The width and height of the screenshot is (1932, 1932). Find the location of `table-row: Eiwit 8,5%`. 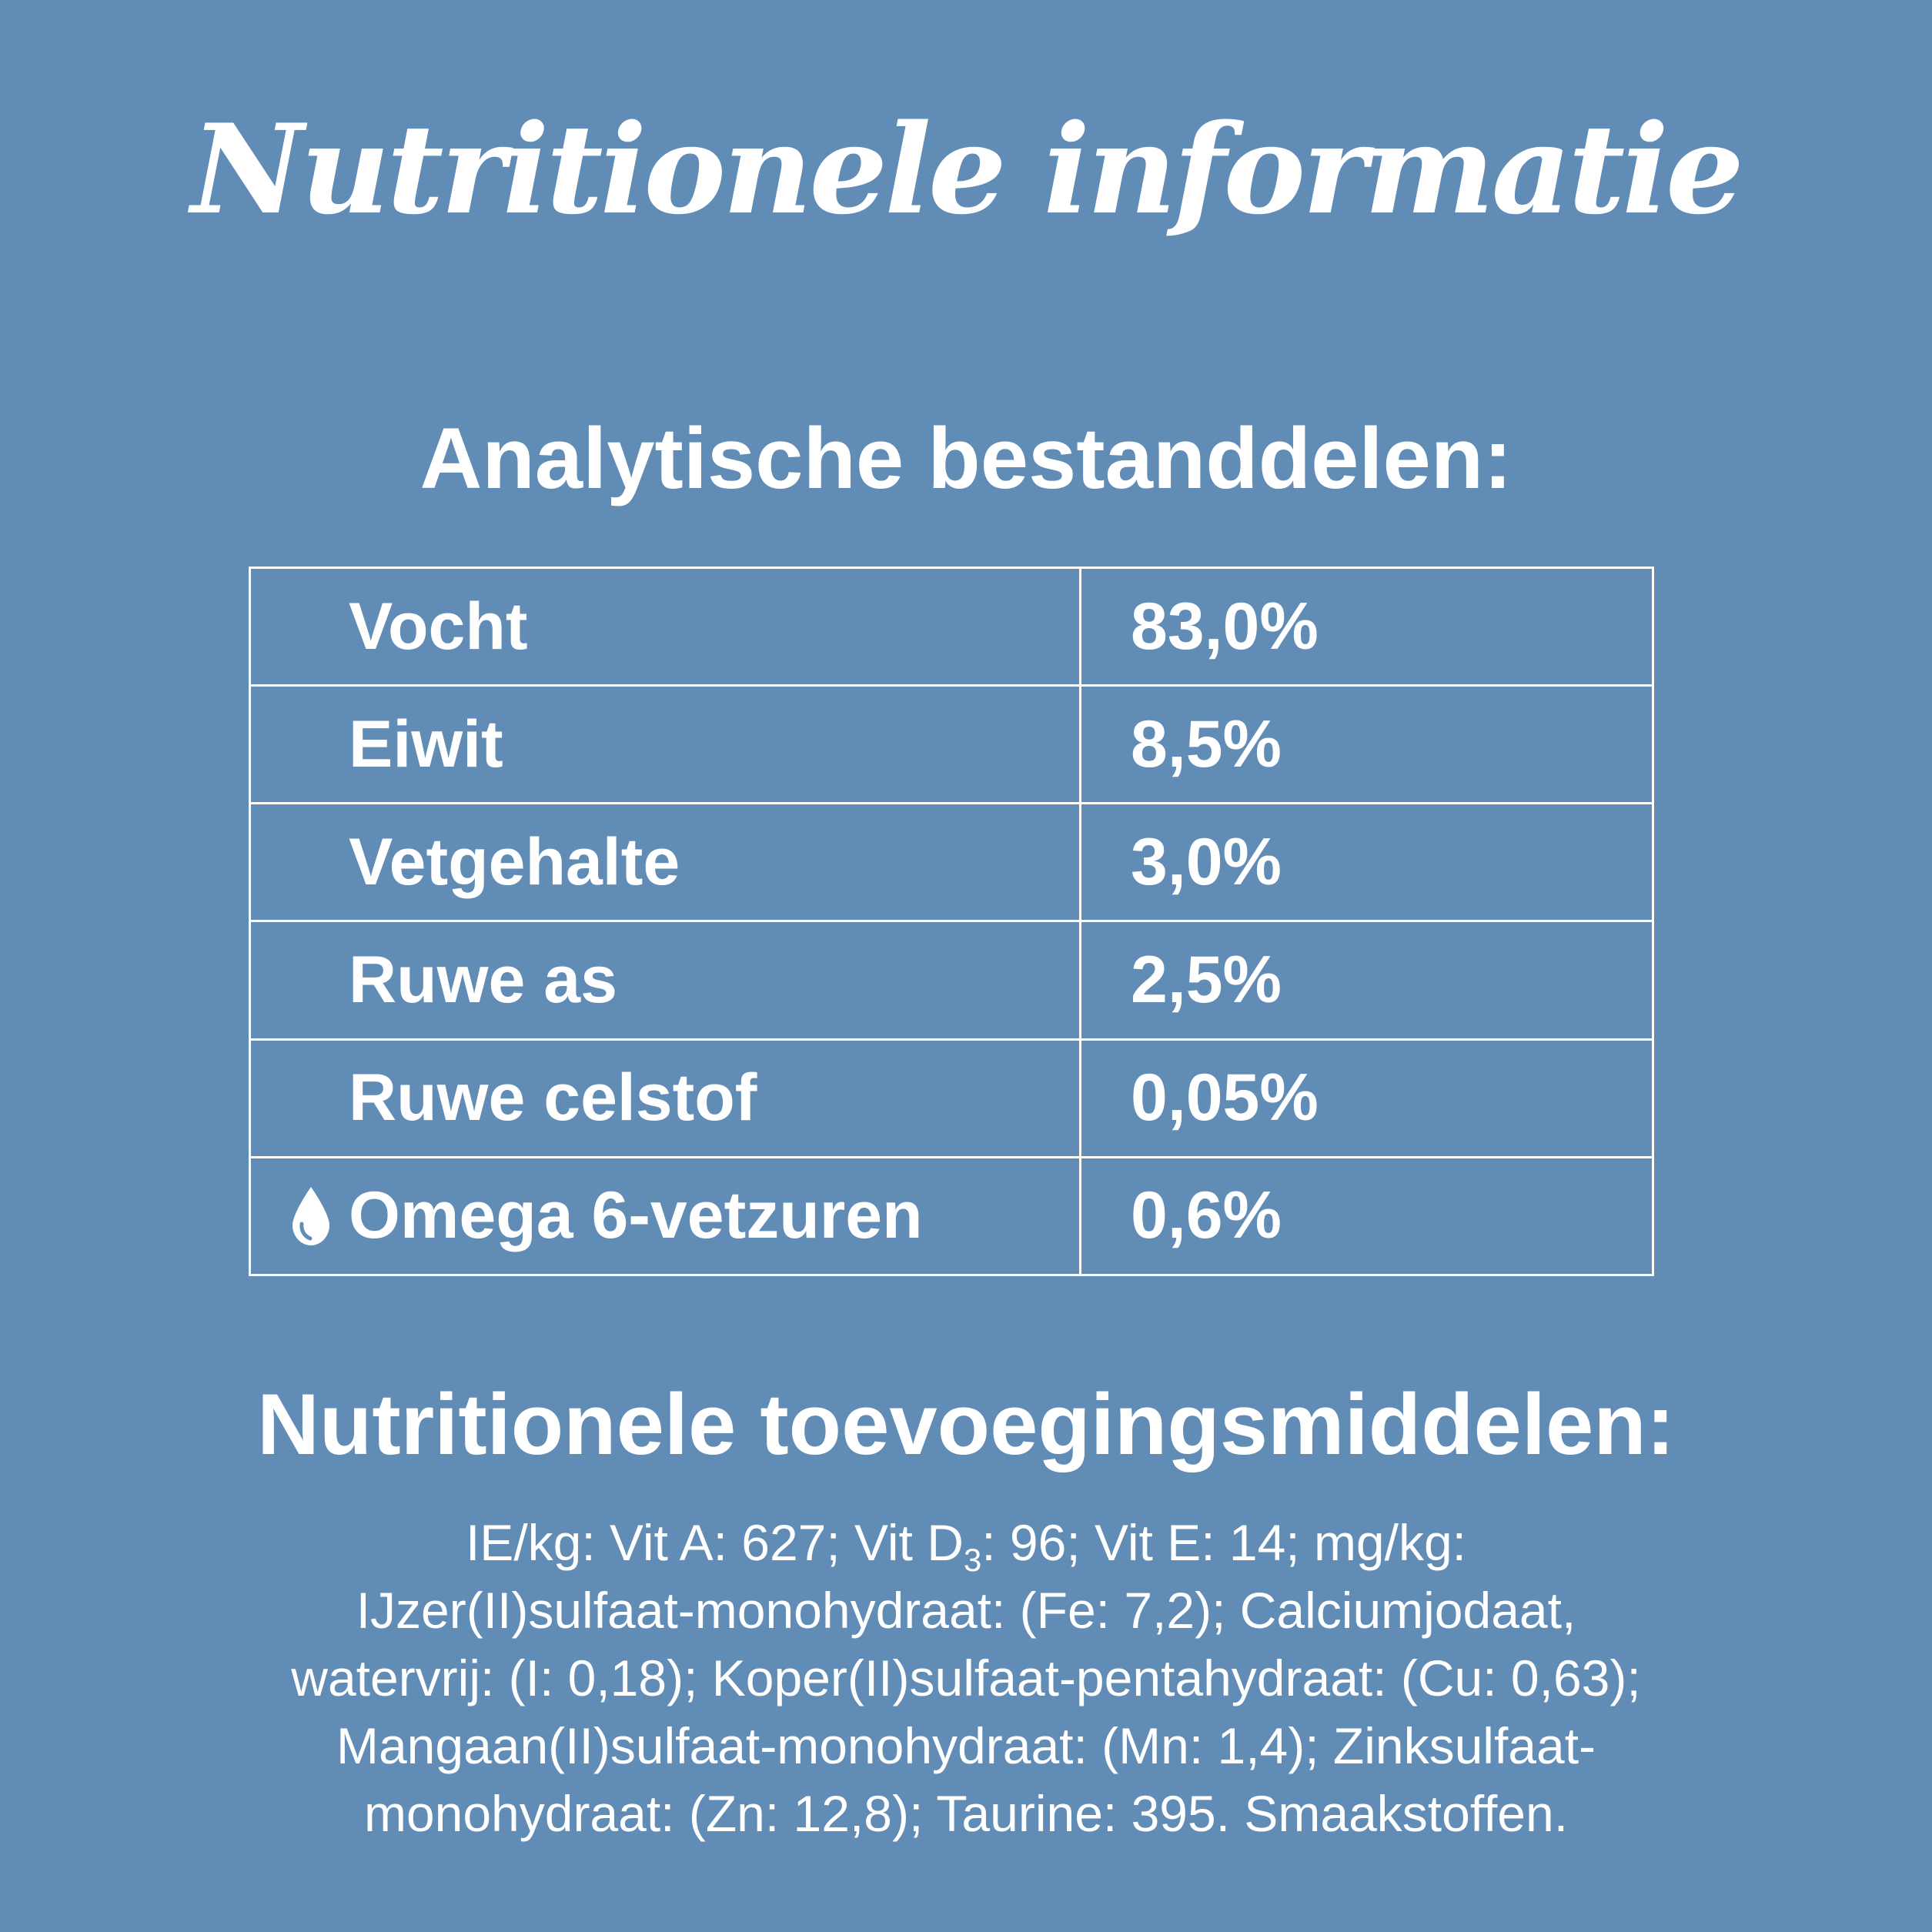

table-row: Eiwit 8,5% is located at coordinates (951, 744).